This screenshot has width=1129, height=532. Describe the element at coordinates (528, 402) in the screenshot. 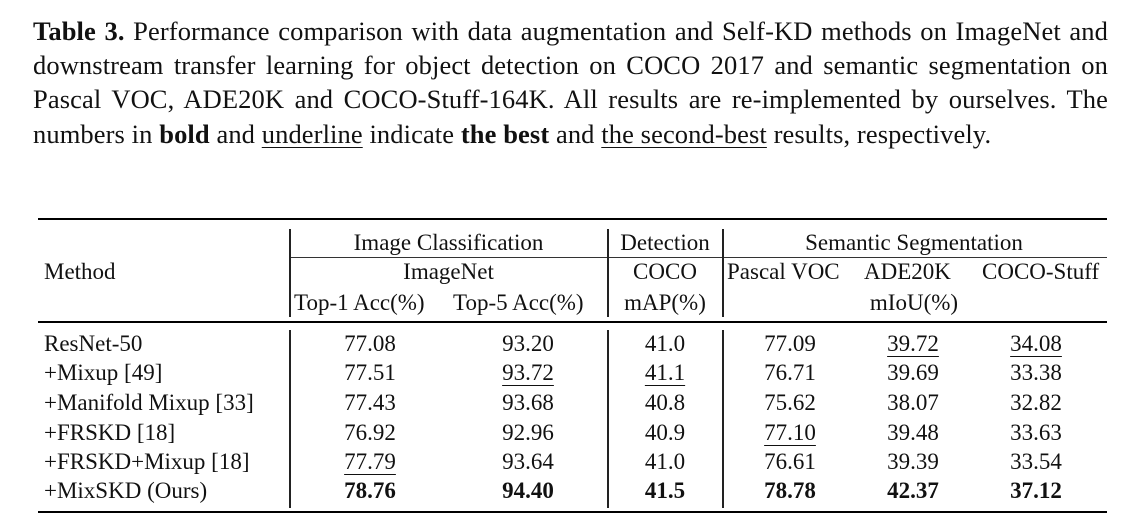

I see `cell-top5: 93.68` at that location.